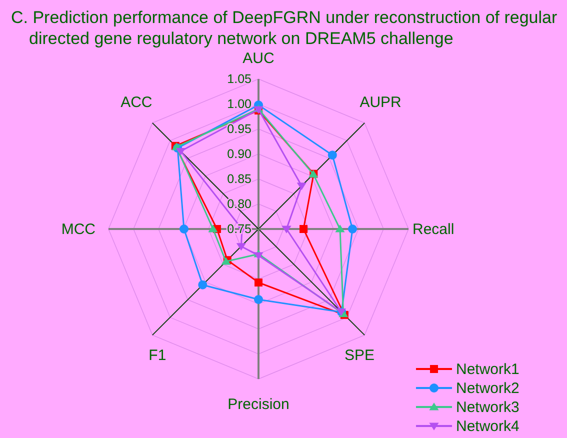 The width and height of the screenshot is (567, 438). Describe the element at coordinates (239, 79) in the screenshot. I see `y-tick-label: 1.05` at that location.